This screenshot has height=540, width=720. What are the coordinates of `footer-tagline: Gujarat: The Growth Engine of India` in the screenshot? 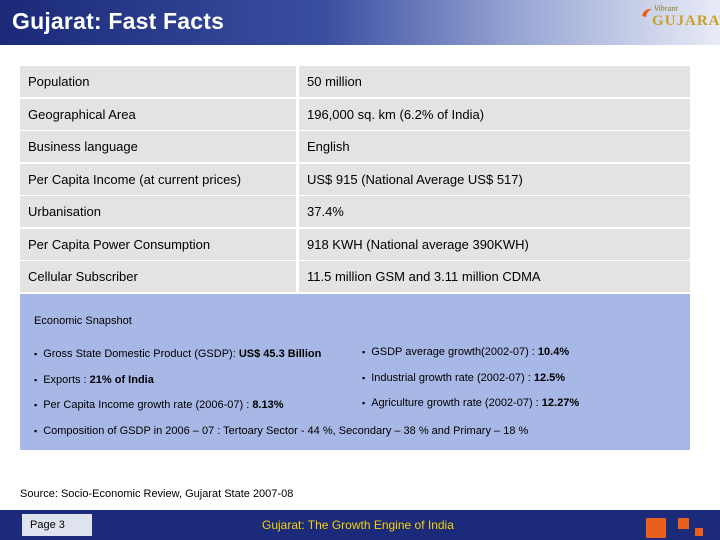 It's located at (358, 525).